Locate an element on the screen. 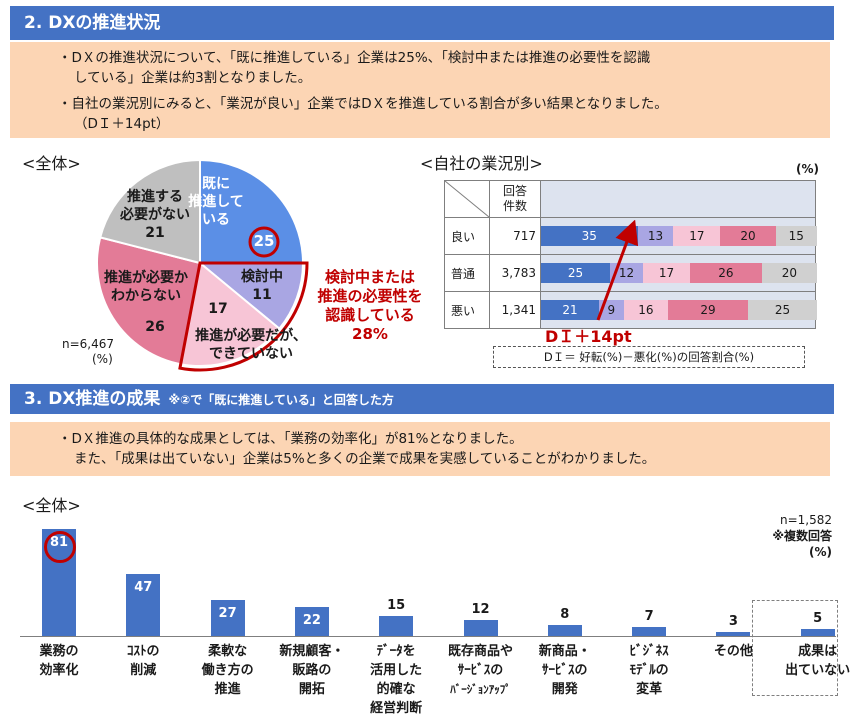 Image resolution: width=856 pixels, height=720 pixels. row-status-label: 普通 is located at coordinates (467, 273).